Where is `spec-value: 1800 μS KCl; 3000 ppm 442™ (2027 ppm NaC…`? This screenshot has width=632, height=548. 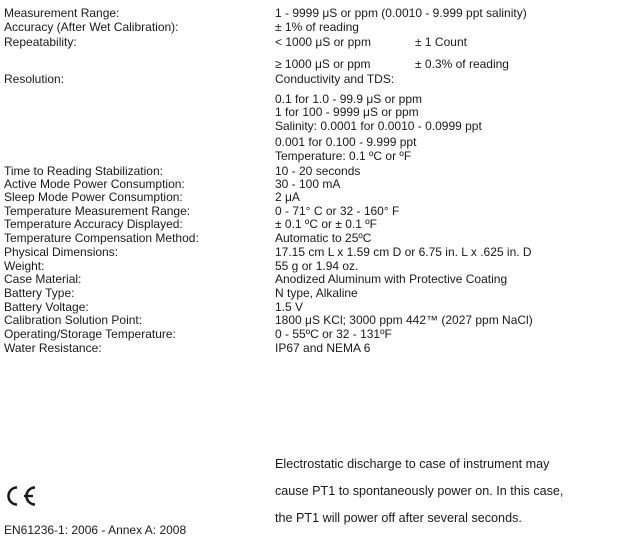
spec-value: 1800 μS KCl; 3000 ppm 442™ (2027 ppm NaC… is located at coordinates (404, 320).